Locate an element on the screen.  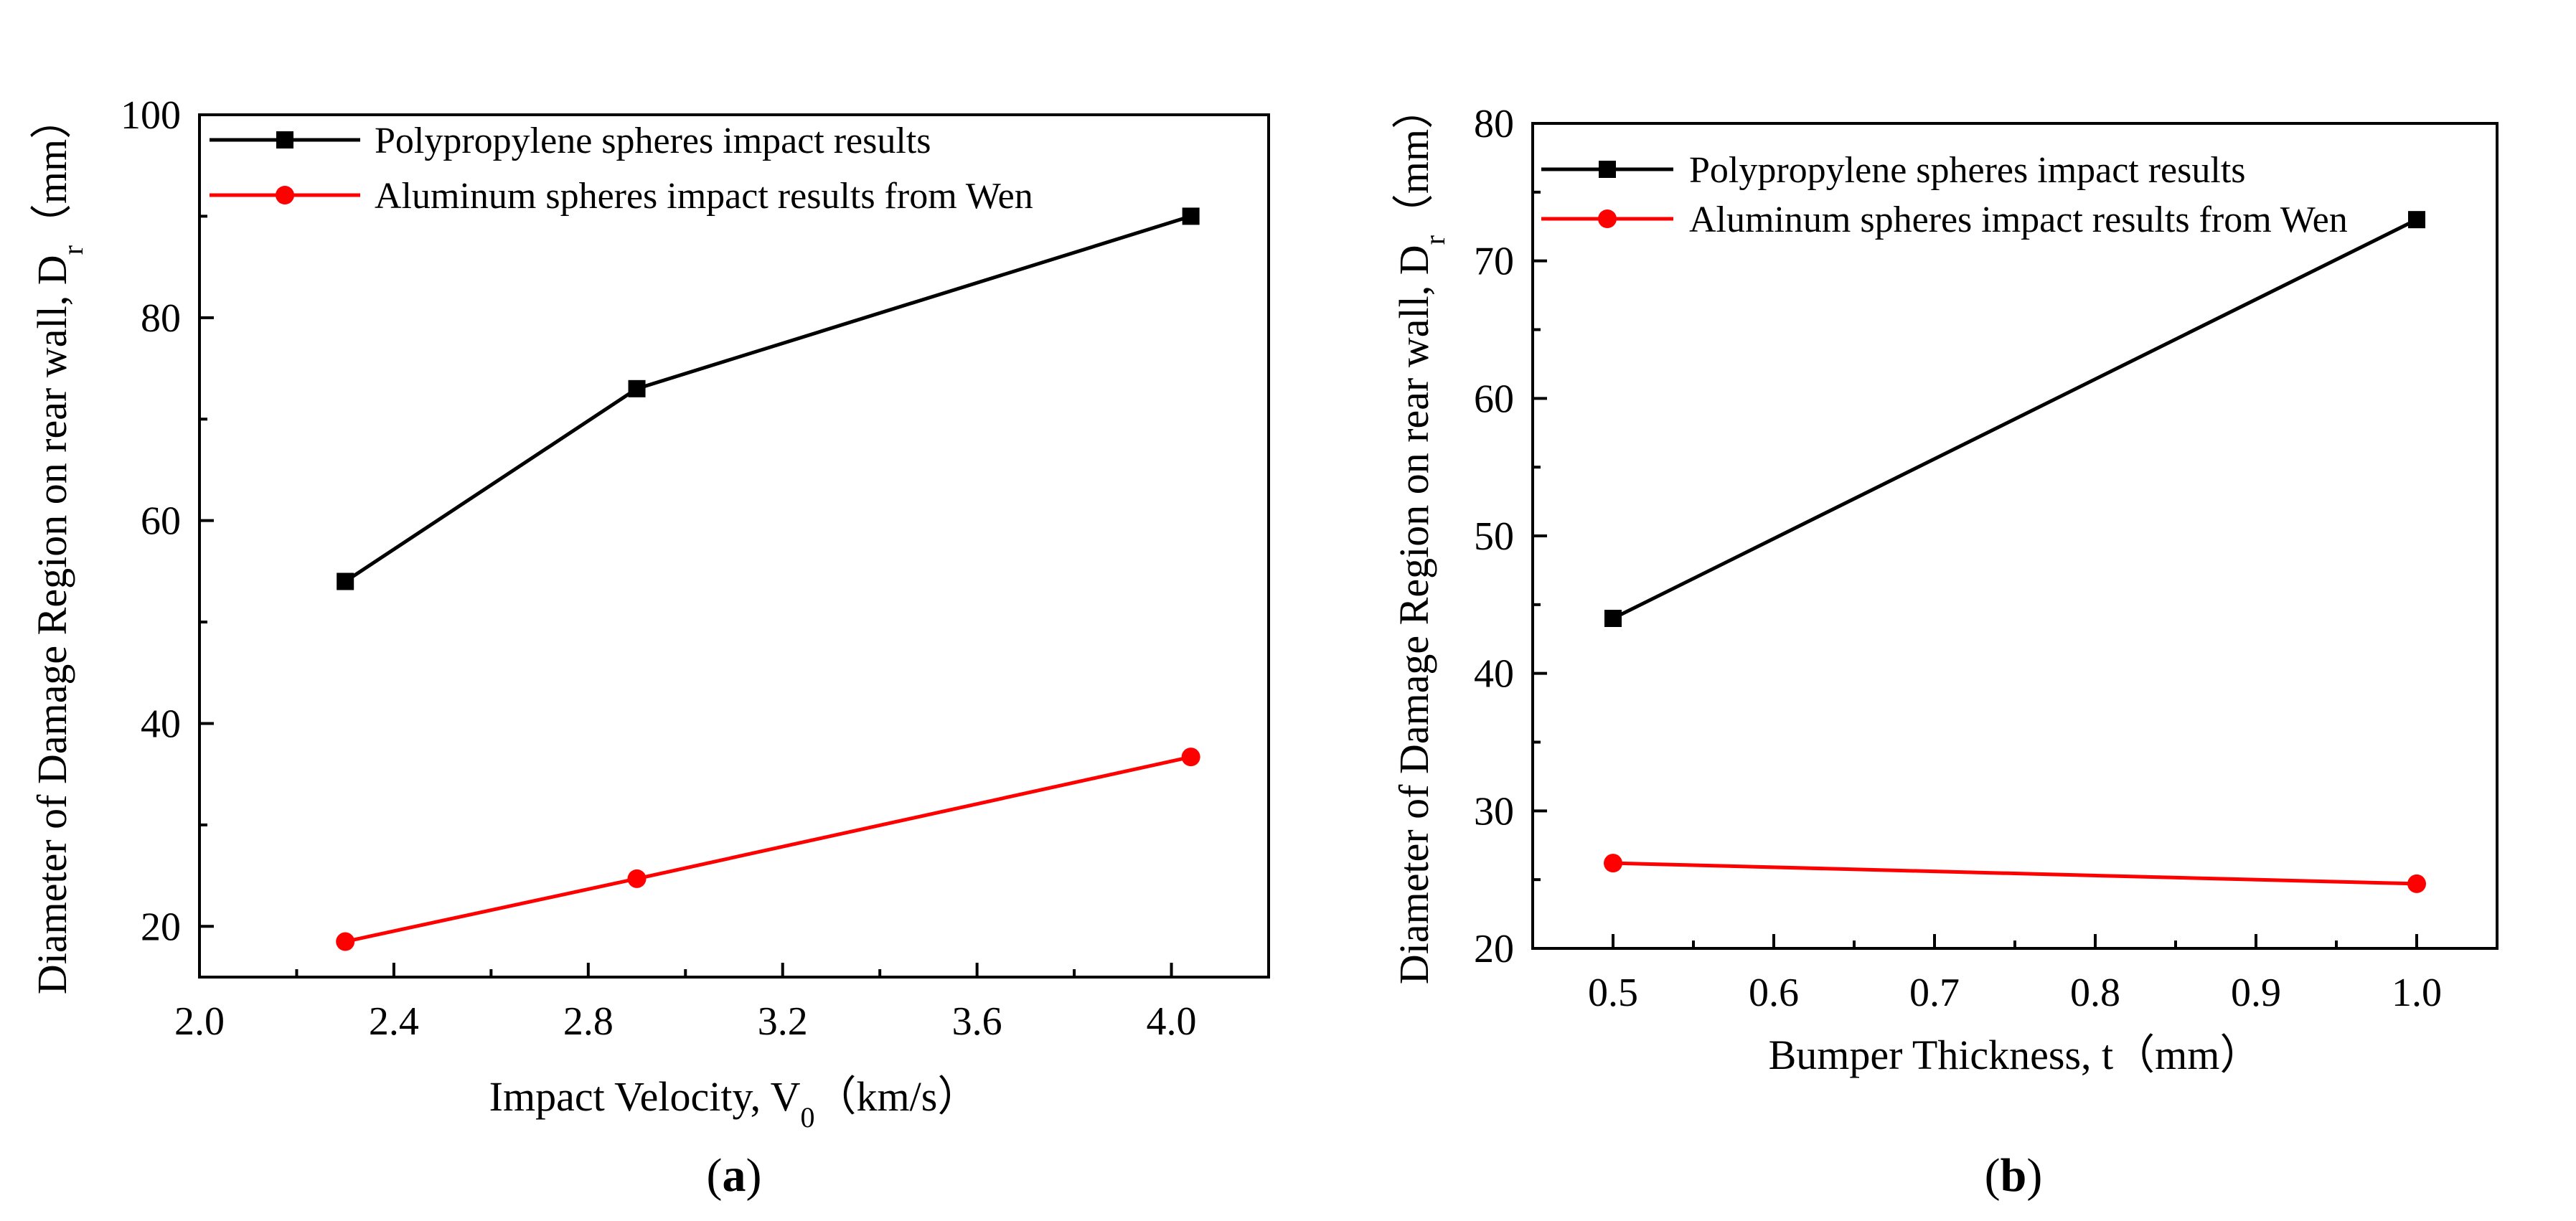
x-tick-label: 3.6 is located at coordinates (977, 1021).